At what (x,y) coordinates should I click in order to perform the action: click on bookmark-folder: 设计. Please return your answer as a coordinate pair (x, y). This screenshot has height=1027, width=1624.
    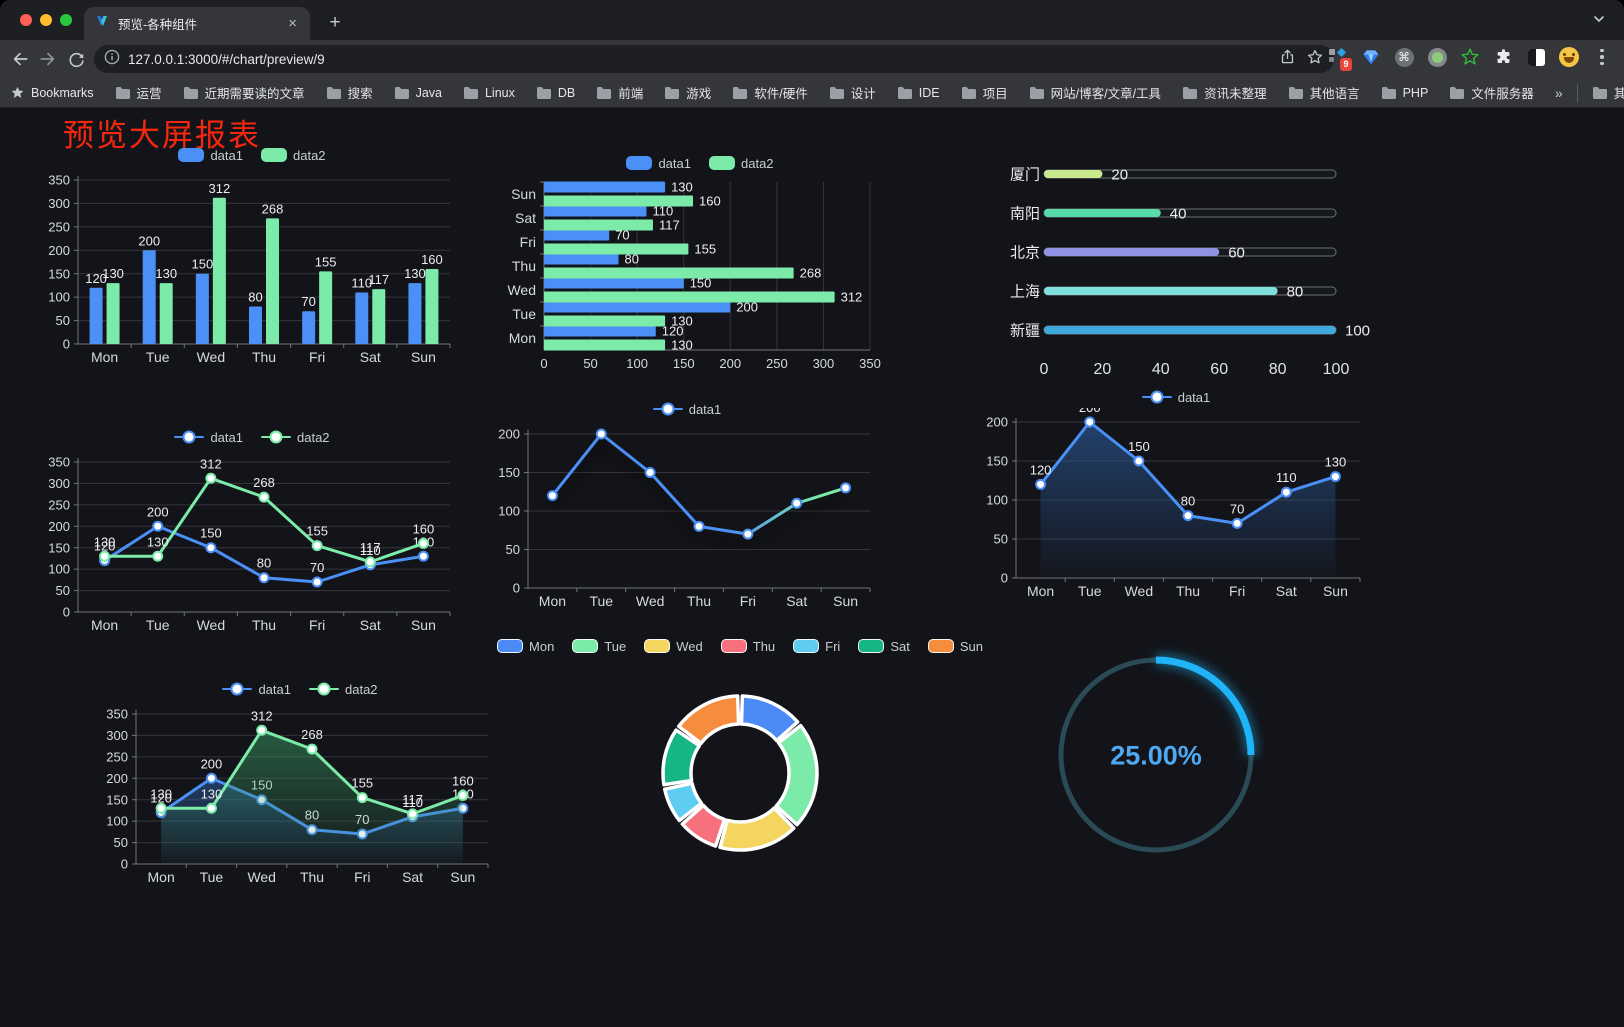
    Looking at the image, I should click on (852, 92).